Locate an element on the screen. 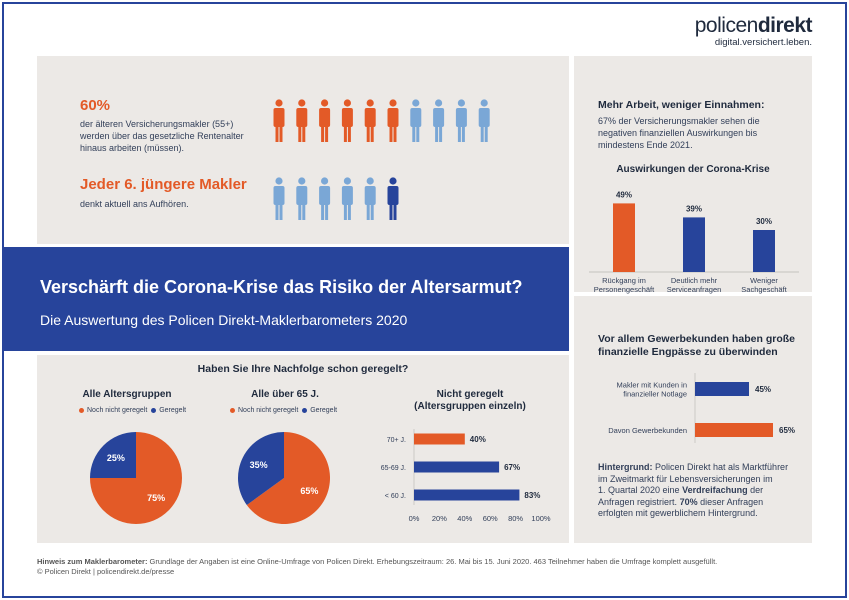 The width and height of the screenshot is (849, 600). nachfolge-title: Haben Sie Ihre Nachfolge schon geregelt? is located at coordinates (303, 369).